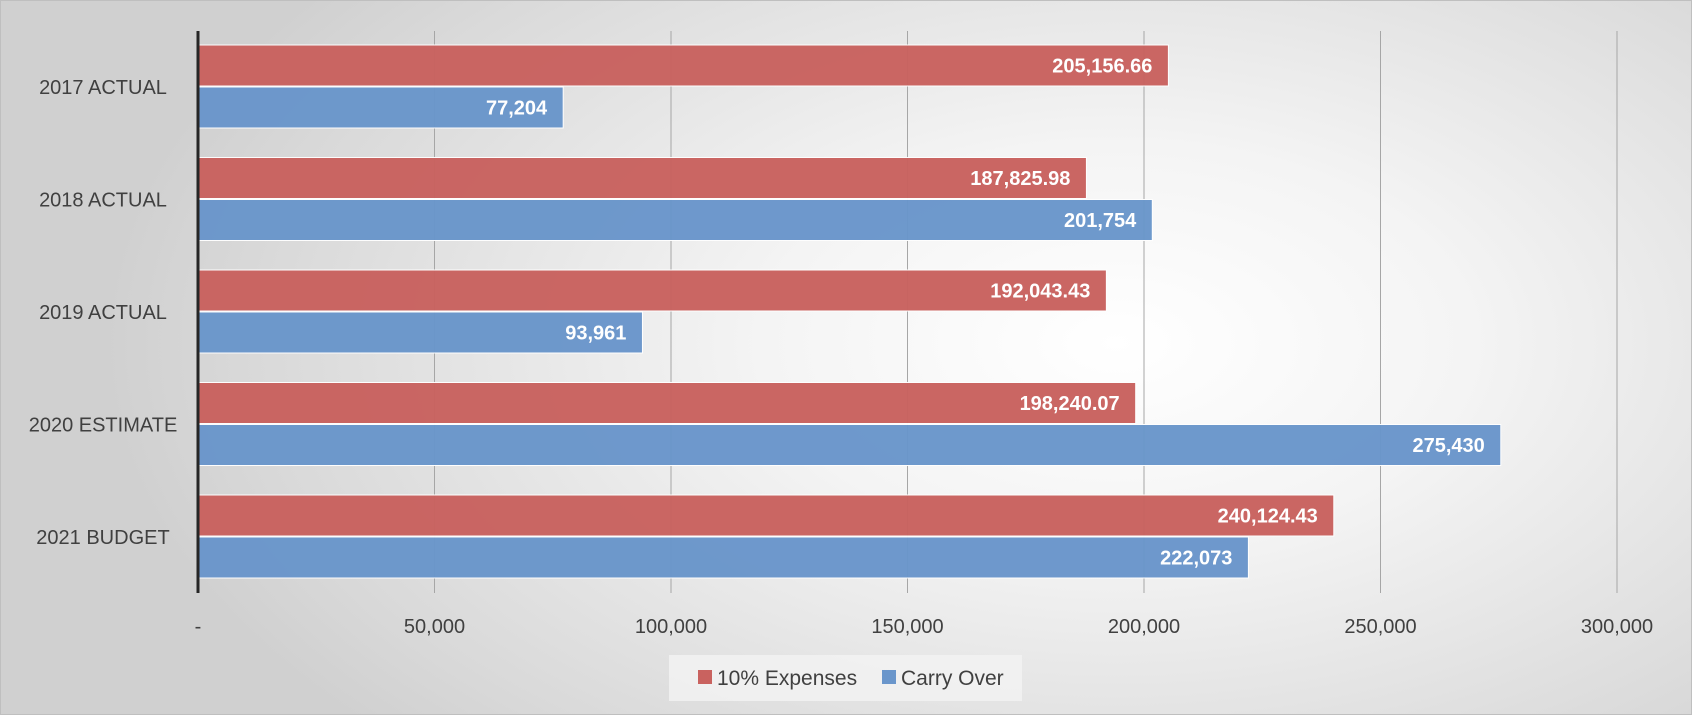 This screenshot has width=1692, height=716. Describe the element at coordinates (1196, 559) in the screenshot. I see `data-label: 222,073` at that location.